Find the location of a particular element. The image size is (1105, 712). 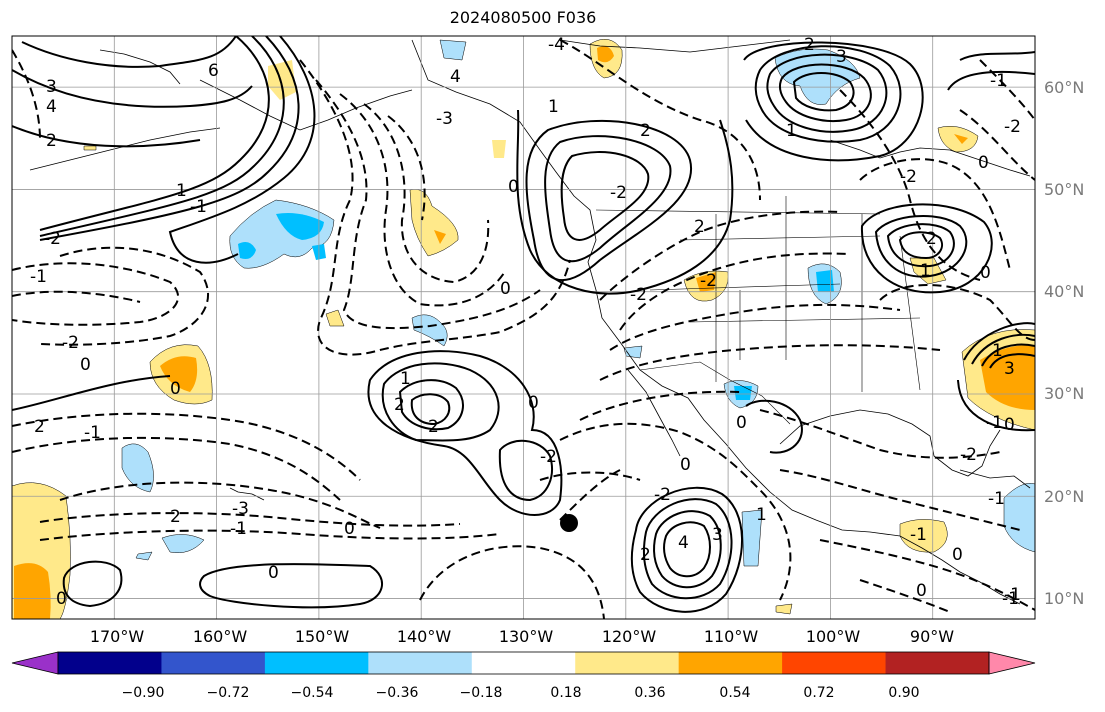

lon-tick-label: 150°W is located at coordinates (322, 636).